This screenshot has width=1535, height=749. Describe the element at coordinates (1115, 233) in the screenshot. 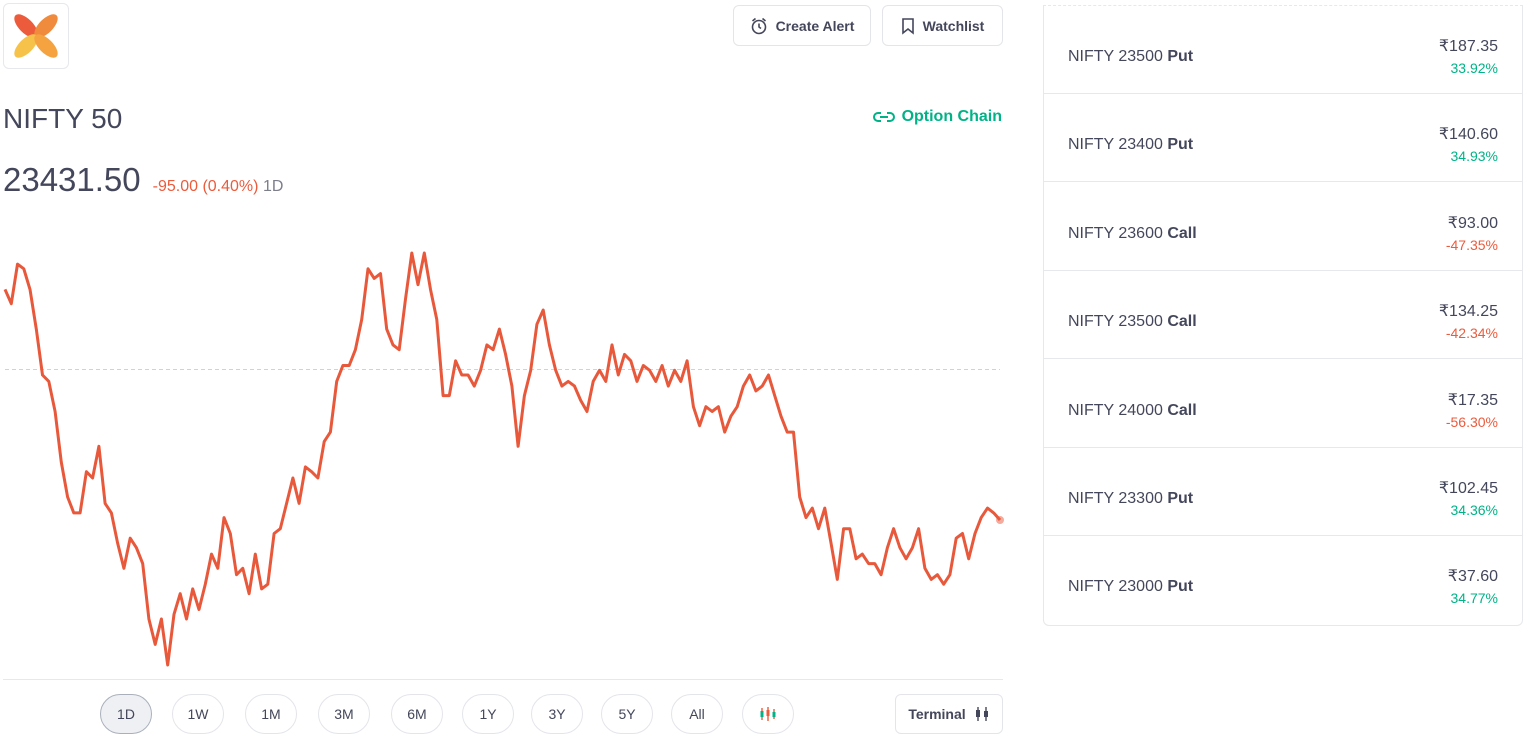

I see `option-strike: NIFTY 23600` at that location.